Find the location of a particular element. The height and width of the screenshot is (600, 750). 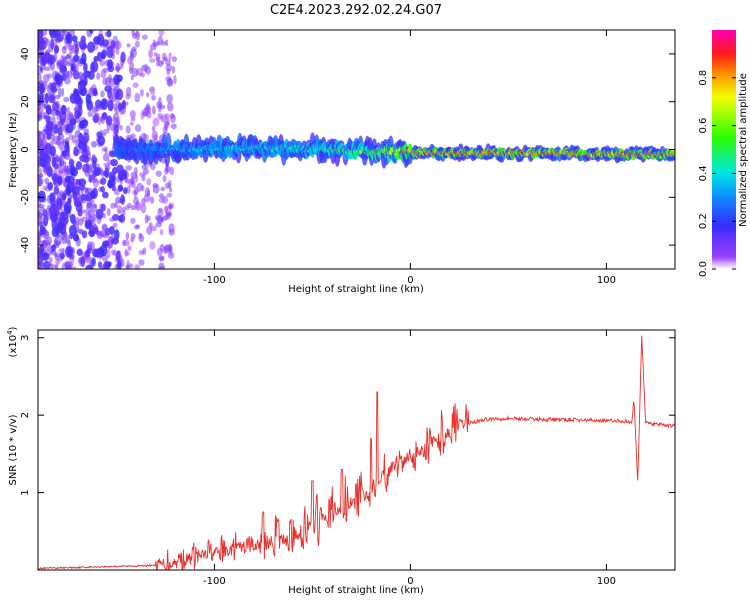

snr-y-label: SNR (10 * v/v) is located at coordinates (13, 449).